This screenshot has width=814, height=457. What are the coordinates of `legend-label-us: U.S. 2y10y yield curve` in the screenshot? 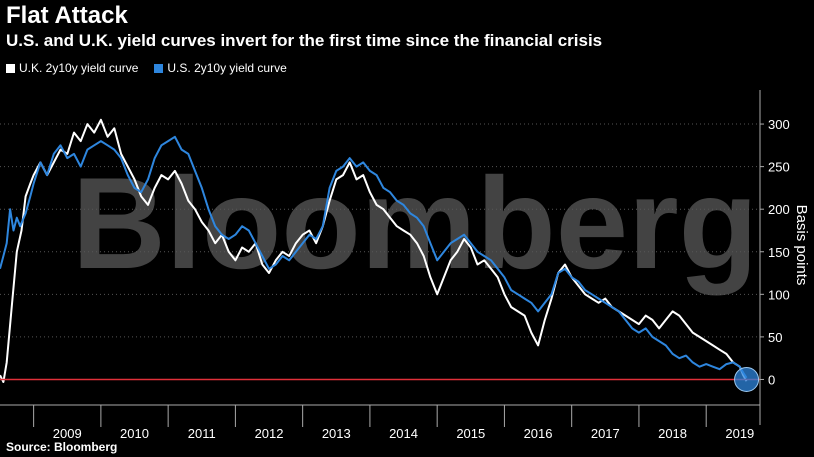 It's located at (227, 68).